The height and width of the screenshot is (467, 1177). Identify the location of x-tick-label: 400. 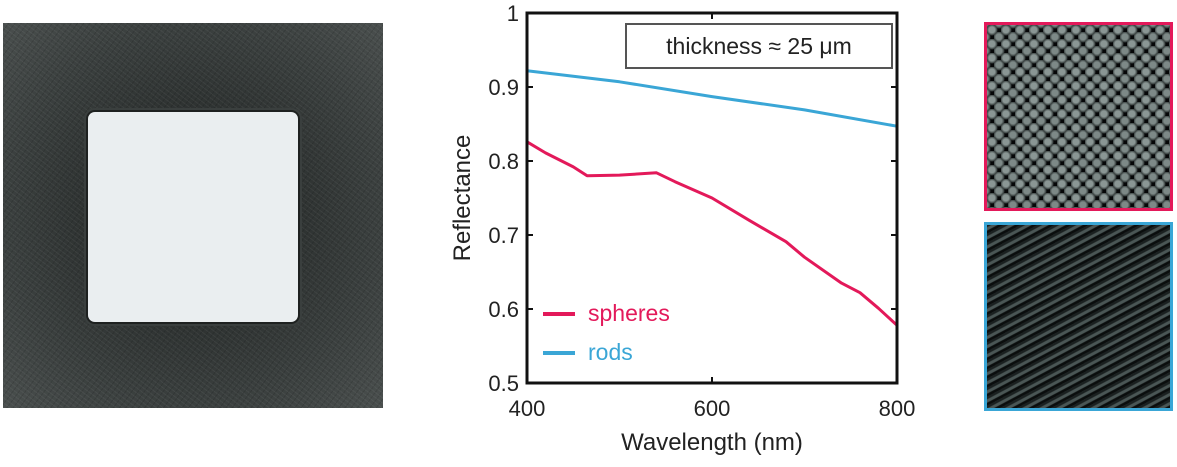
(527, 408).